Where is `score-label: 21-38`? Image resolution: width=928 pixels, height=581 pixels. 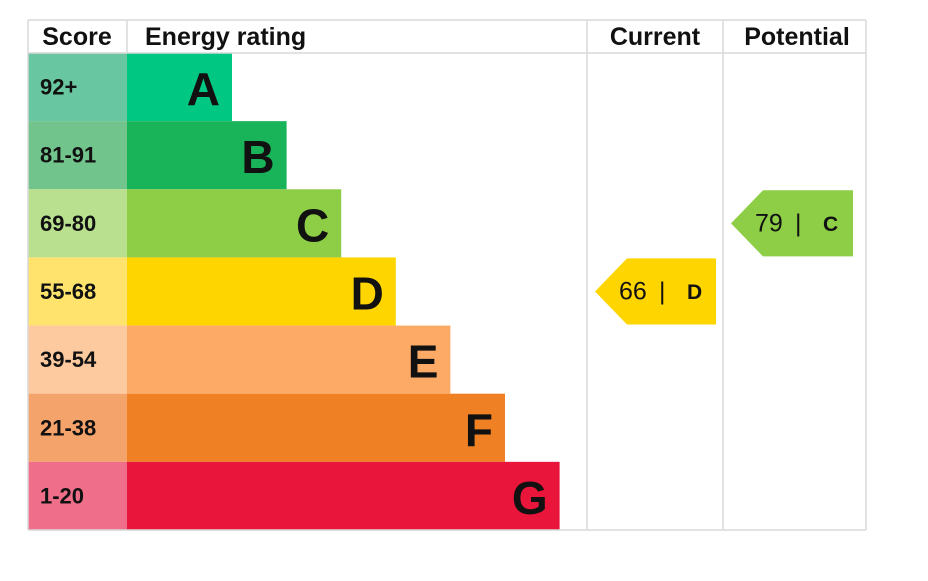 score-label: 21-38 is located at coordinates (68, 427).